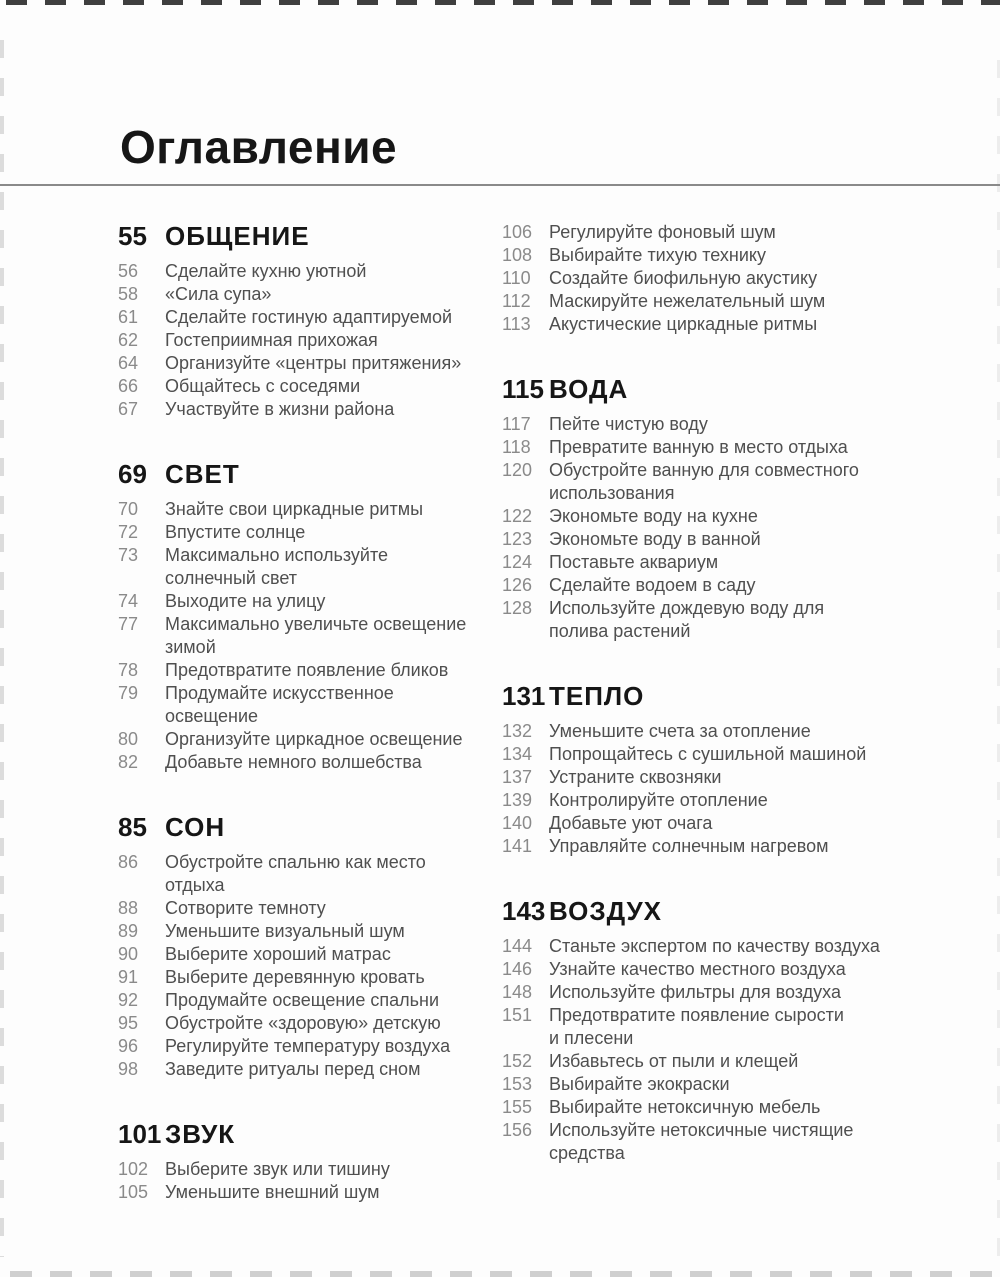 The height and width of the screenshot is (1277, 1000). What do you see at coordinates (313, 363) in the screenshot?
I see `entry-title: Организуйте «центры притяжения»` at bounding box center [313, 363].